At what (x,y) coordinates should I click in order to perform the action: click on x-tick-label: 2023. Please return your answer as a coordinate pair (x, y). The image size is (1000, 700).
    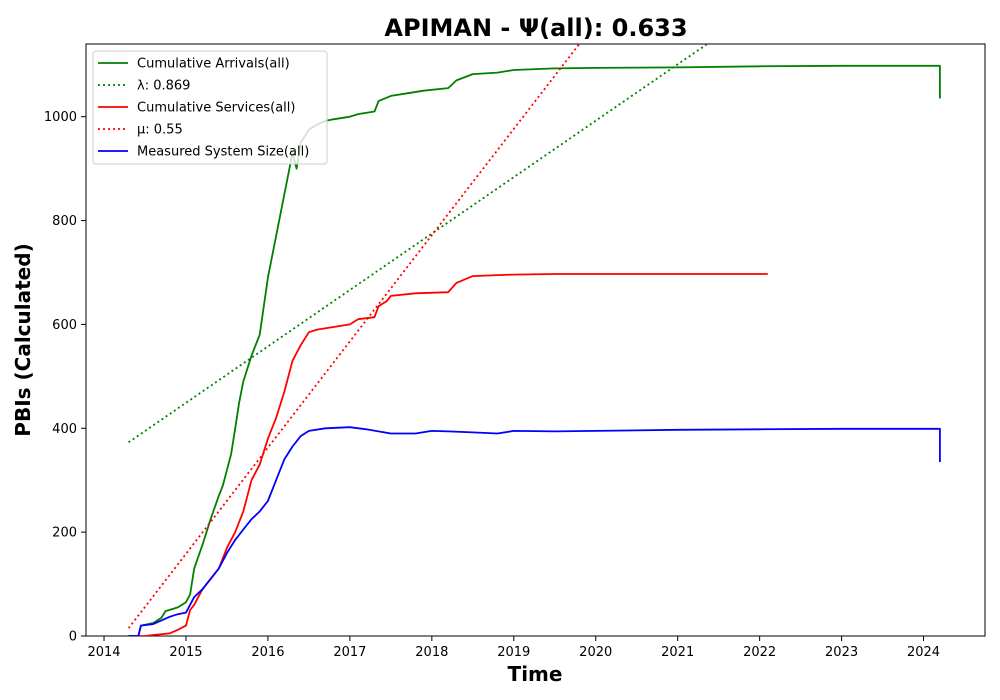
    Looking at the image, I should click on (841, 652).